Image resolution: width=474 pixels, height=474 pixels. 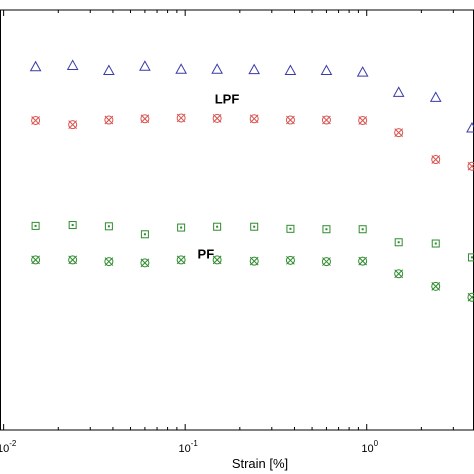 I want to click on x-axis-label: Strain [%], so click(x=260, y=463).